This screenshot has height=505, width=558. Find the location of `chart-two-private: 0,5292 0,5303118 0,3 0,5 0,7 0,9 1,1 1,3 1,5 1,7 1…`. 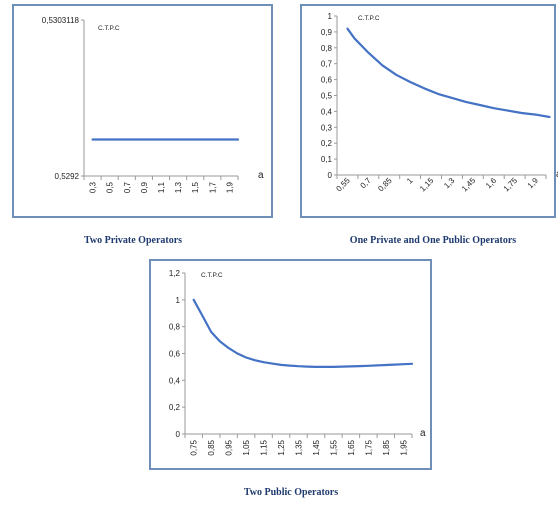

chart-two-private: 0,5292 0,5303118 0,3 0,5 0,7 0,9 1,1 1,3 1,5 1,7 1… is located at coordinates (153, 104).